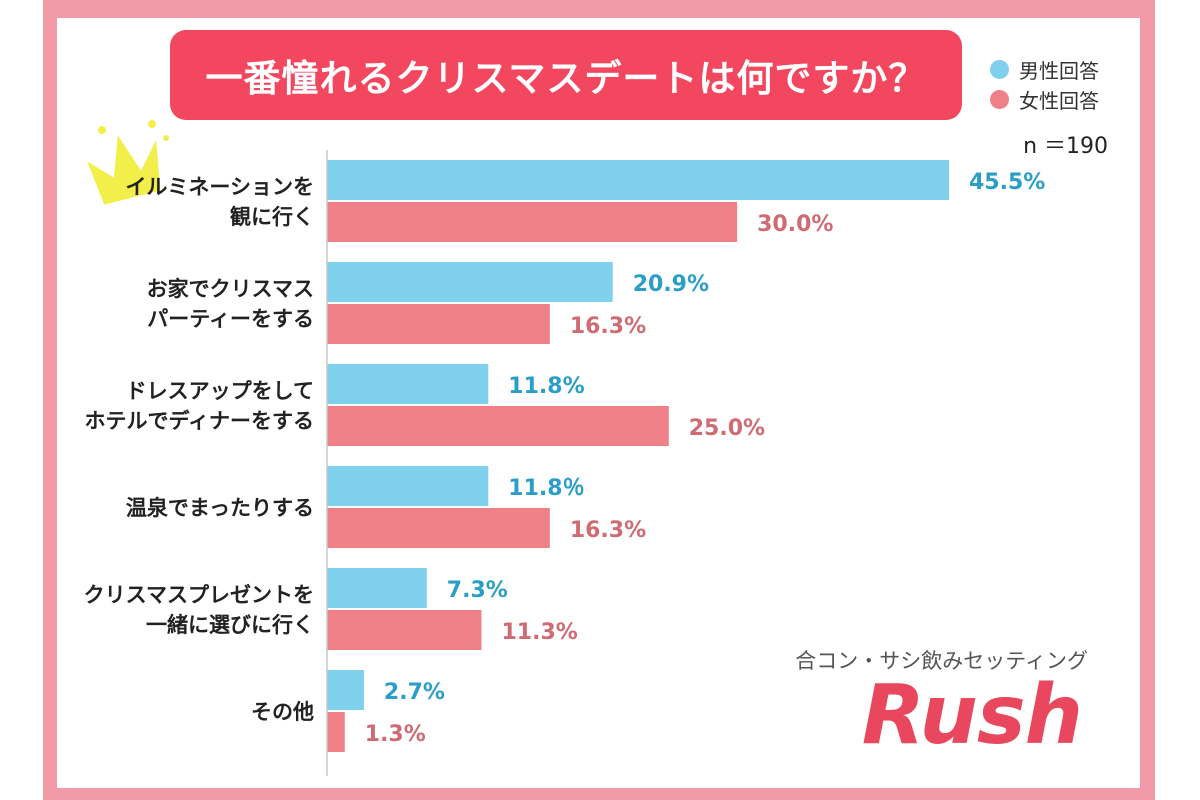 This screenshot has width=1200, height=800. Describe the element at coordinates (477, 590) in the screenshot. I see `value-label-male-4: 7.3%` at that location.